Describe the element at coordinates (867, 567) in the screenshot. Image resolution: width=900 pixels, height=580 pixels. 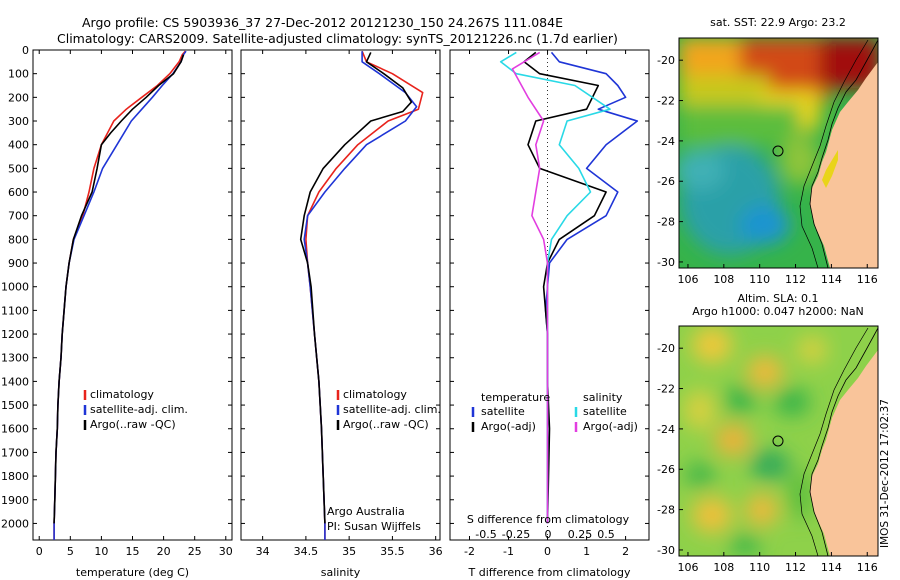
I see `sla-map-lon-label: 116` at that location.